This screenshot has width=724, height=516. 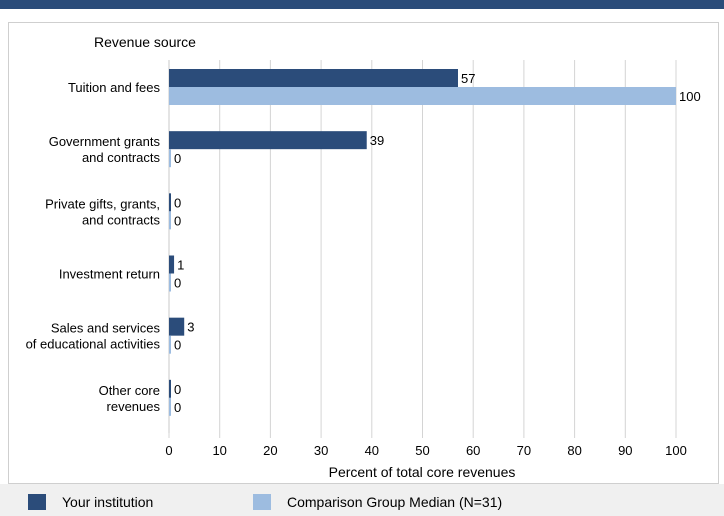 What do you see at coordinates (190, 327) in the screenshot?
I see `data-label: 3` at bounding box center [190, 327].